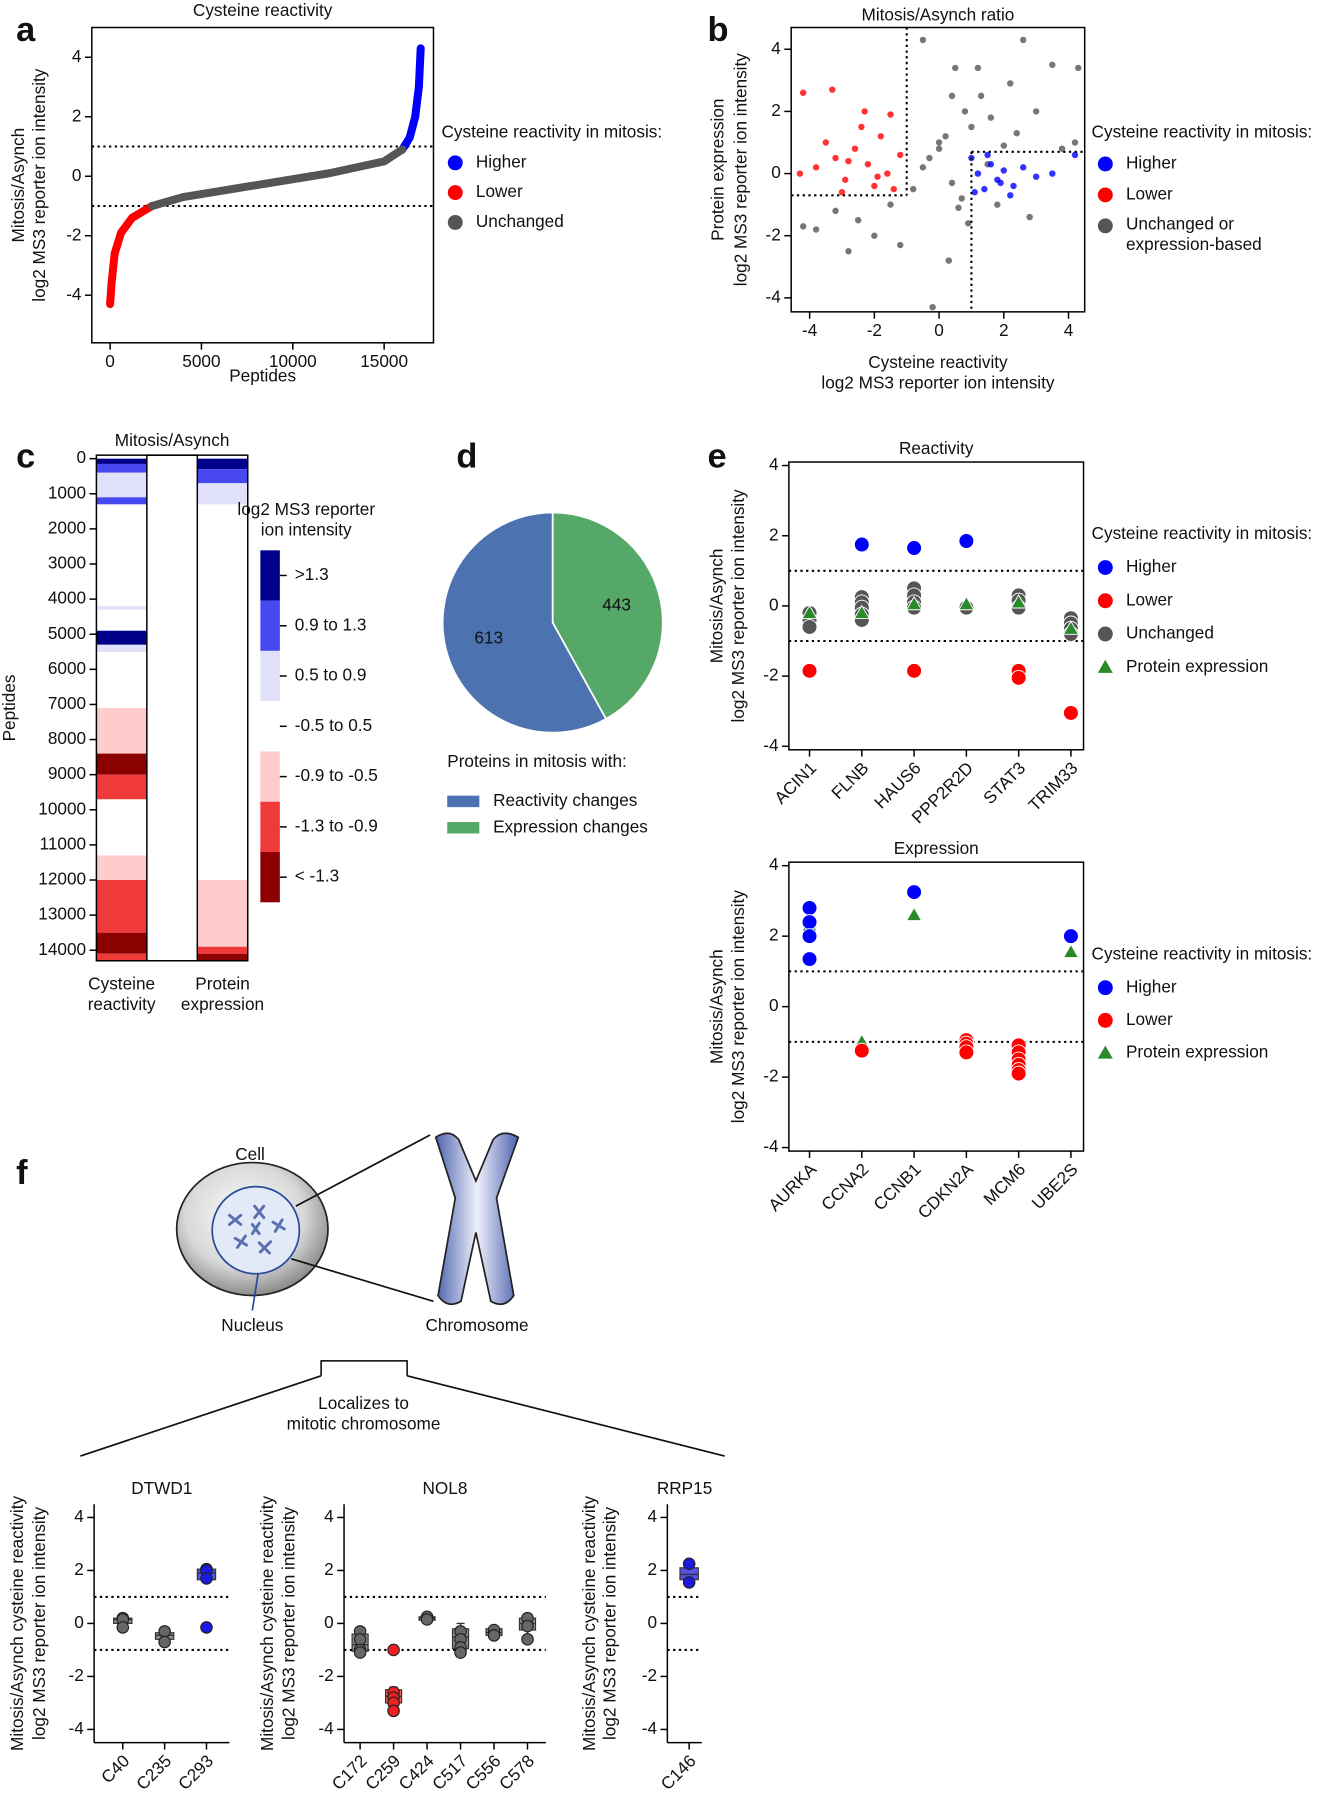 The height and width of the screenshot is (1800, 1329). What do you see at coordinates (1004, 783) in the screenshot?
I see `x-tick-label: STAT3` at bounding box center [1004, 783].